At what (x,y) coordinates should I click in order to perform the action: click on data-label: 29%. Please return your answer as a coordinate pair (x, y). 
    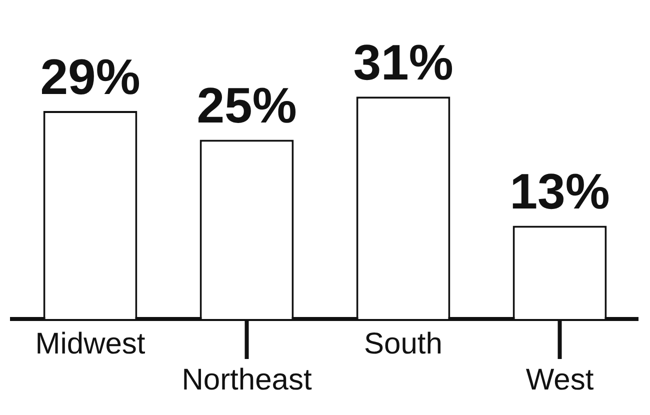
    Looking at the image, I should click on (90, 76).